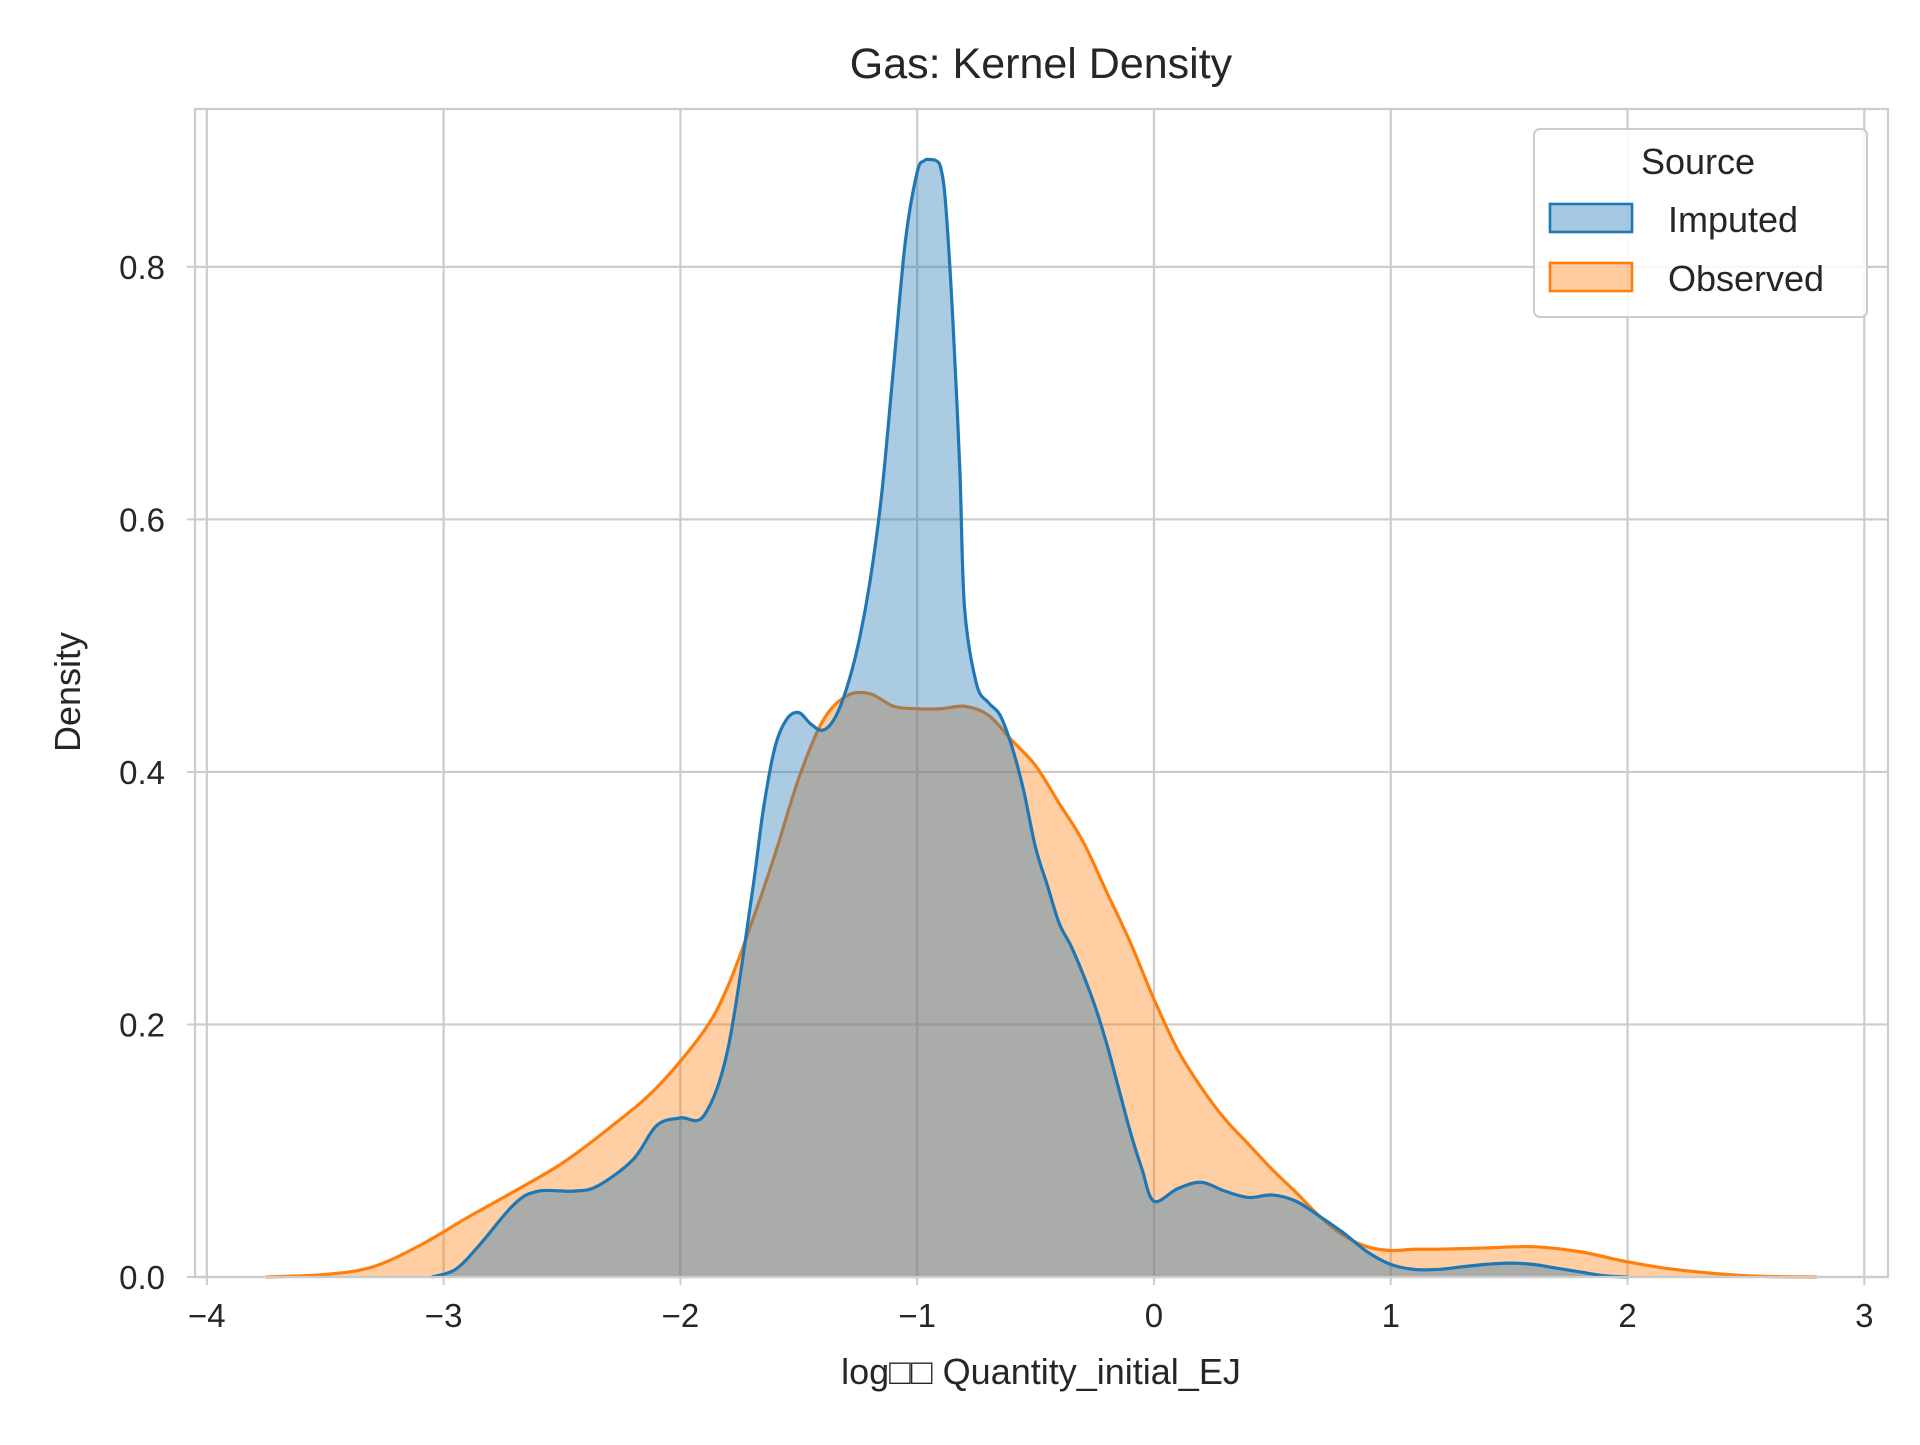  What do you see at coordinates (1041, 1371) in the screenshot?
I see `x-axis-label: log□□ Quantity_initial_EJ` at bounding box center [1041, 1371].